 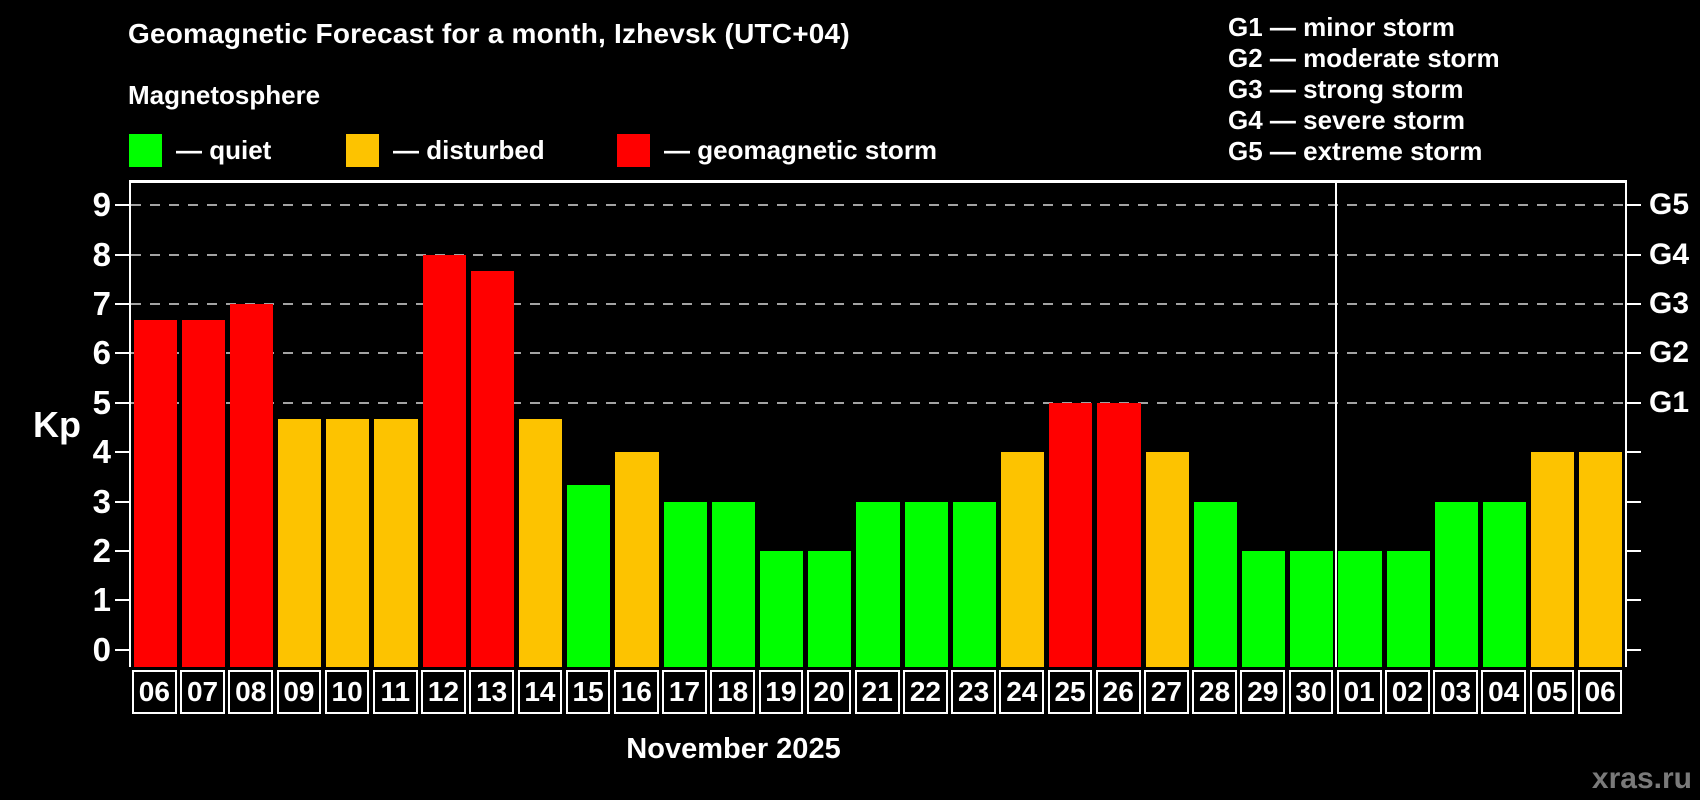 What do you see at coordinates (1355, 151) in the screenshot?
I see `storm-scale-g5: G5 — extreme storm` at bounding box center [1355, 151].